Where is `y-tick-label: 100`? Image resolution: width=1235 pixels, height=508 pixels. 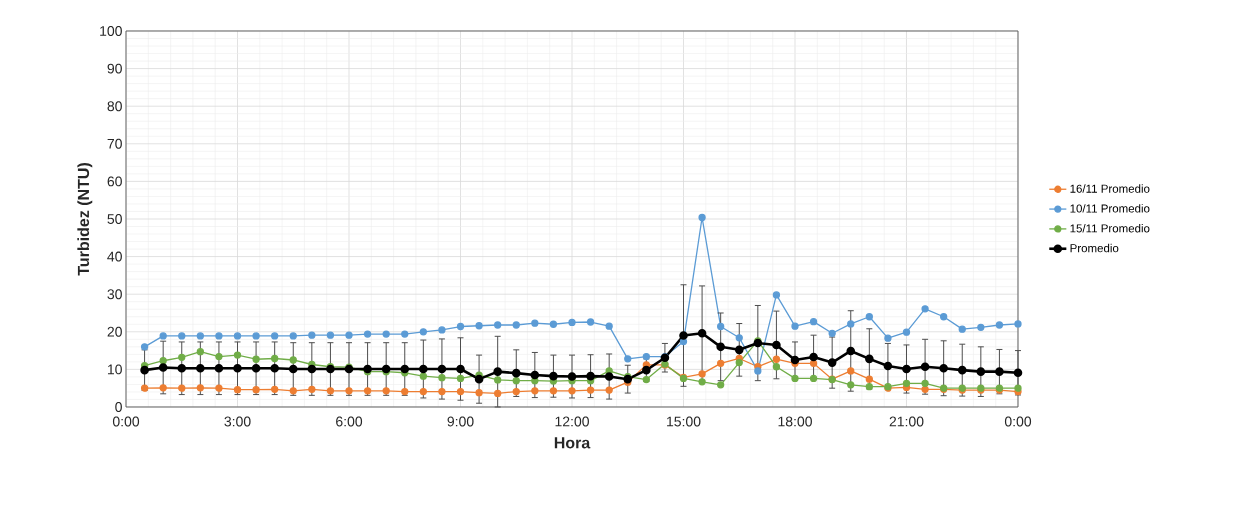 y-tick-label: 100 is located at coordinates (111, 31).